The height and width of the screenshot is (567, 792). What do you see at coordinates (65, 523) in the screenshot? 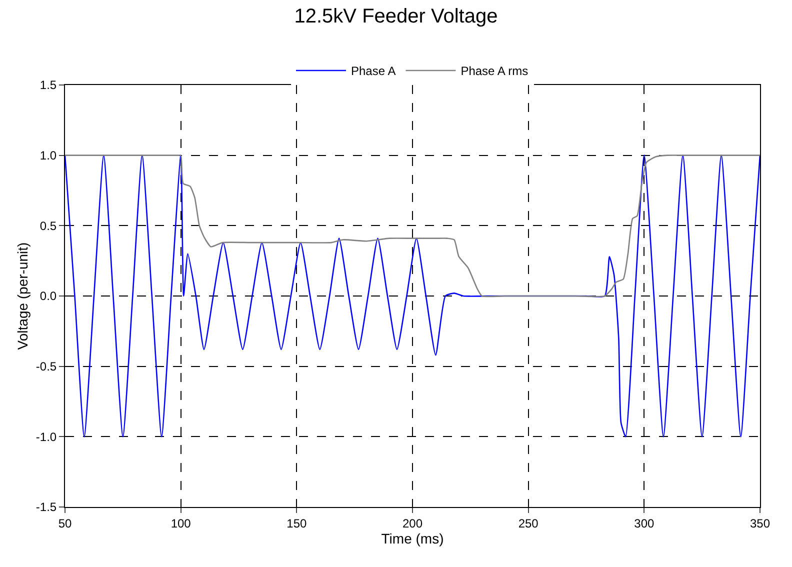
I see `x-tick-label: 50` at bounding box center [65, 523].